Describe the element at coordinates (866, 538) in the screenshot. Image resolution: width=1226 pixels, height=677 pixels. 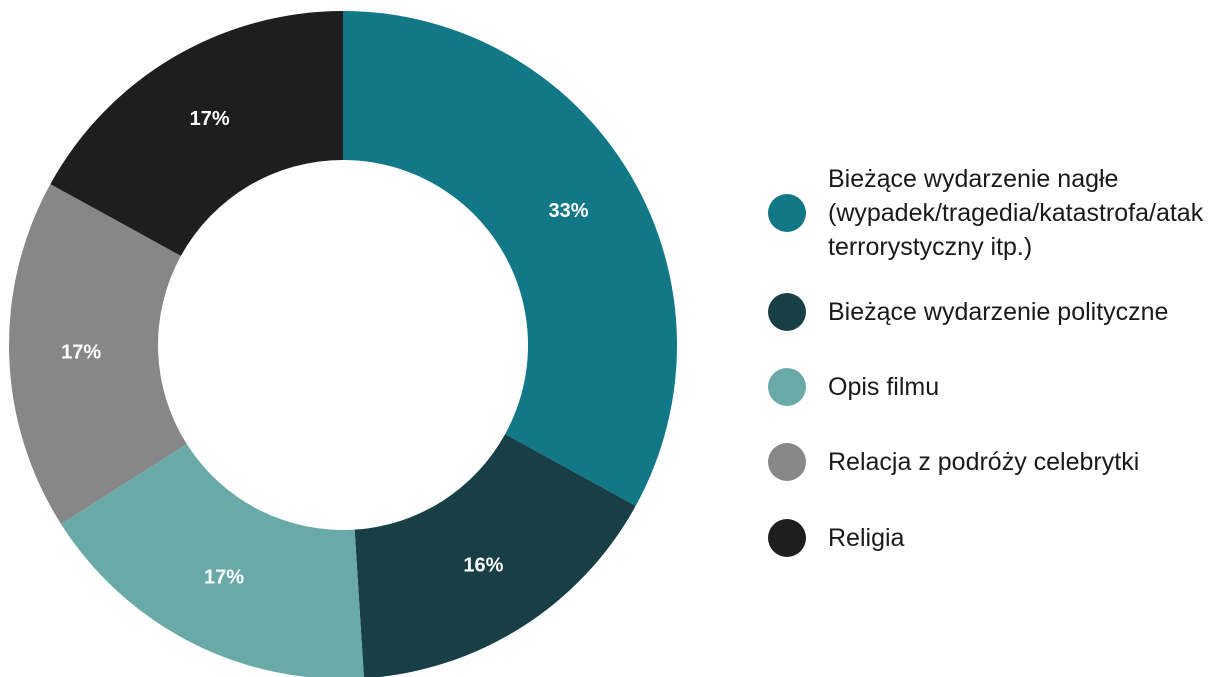
I see `legend-label: Religia` at that location.